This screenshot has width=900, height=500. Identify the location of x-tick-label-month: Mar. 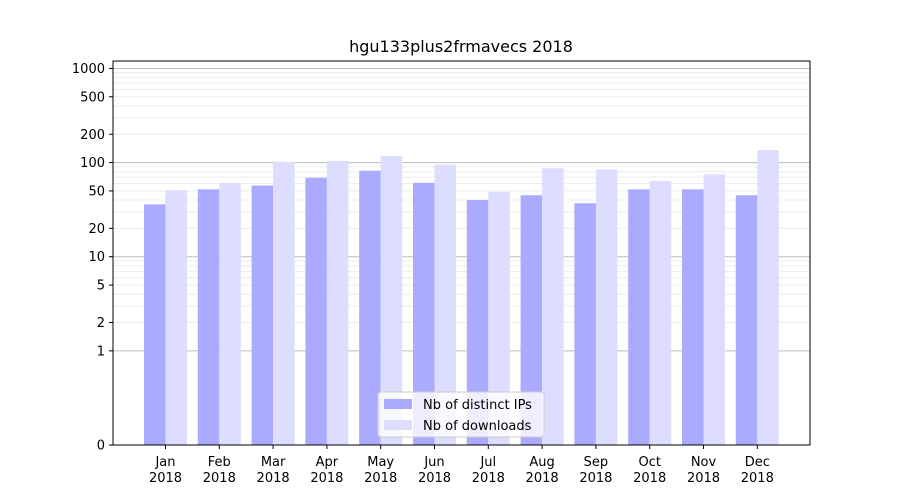
(273, 462).